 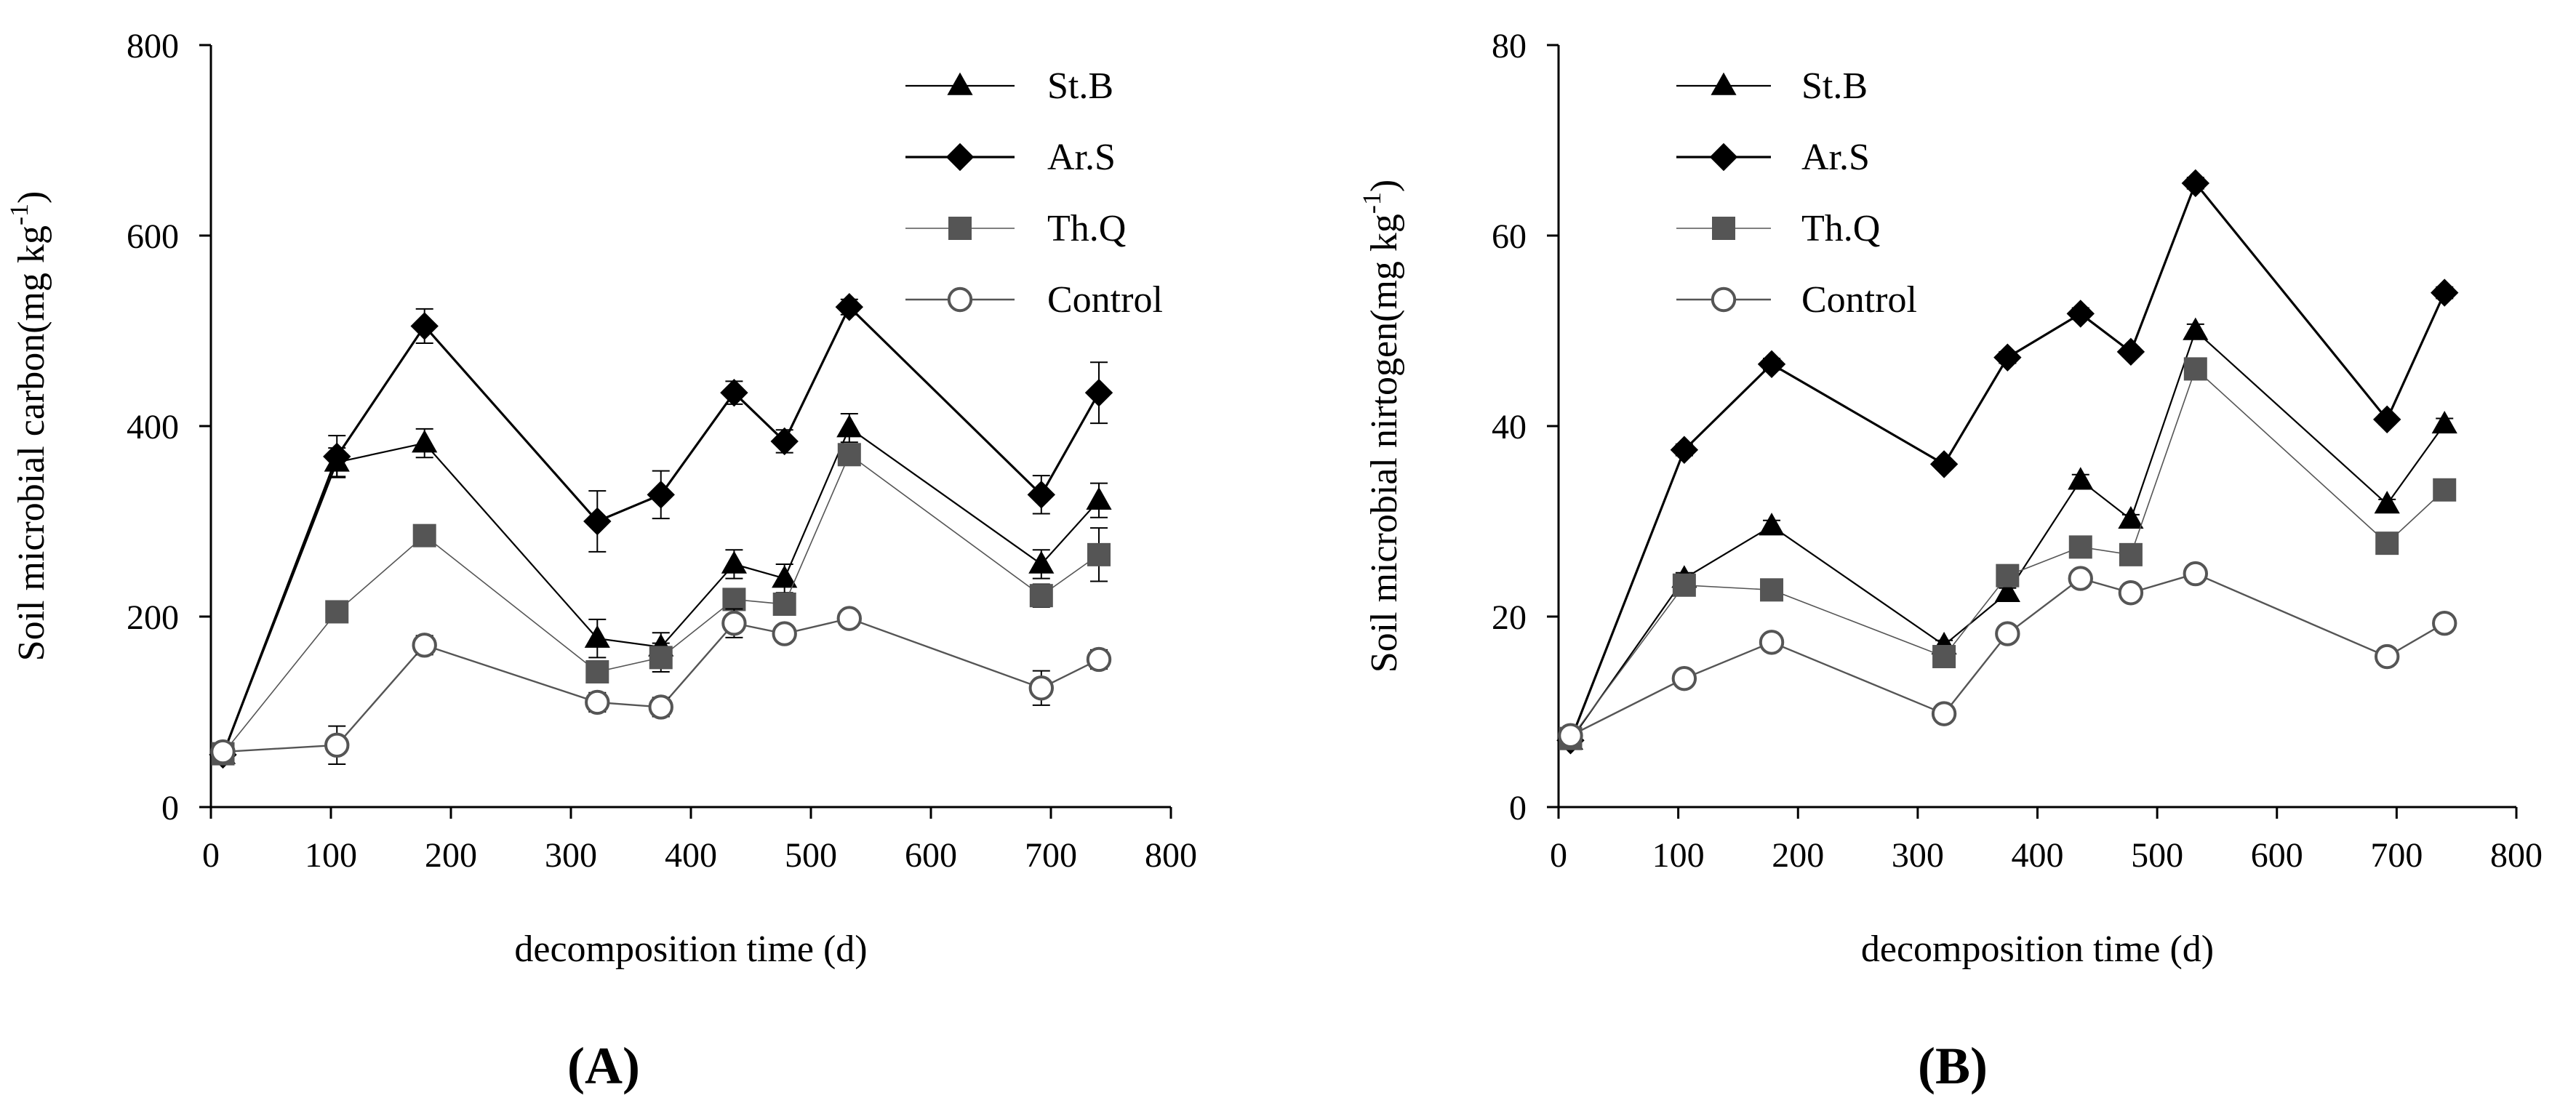 What do you see at coordinates (1558, 855) in the screenshot?
I see `x-tick-label: 0` at bounding box center [1558, 855].